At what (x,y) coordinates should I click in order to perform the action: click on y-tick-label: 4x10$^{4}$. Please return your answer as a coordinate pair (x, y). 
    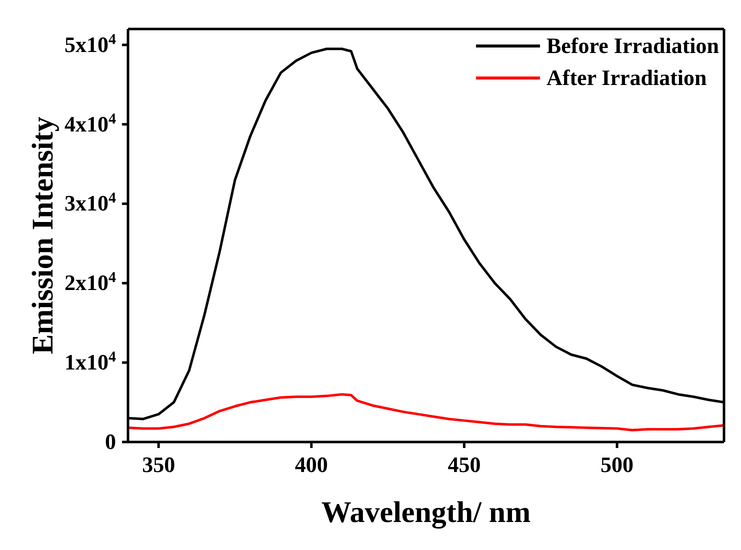
    Looking at the image, I should click on (90, 123).